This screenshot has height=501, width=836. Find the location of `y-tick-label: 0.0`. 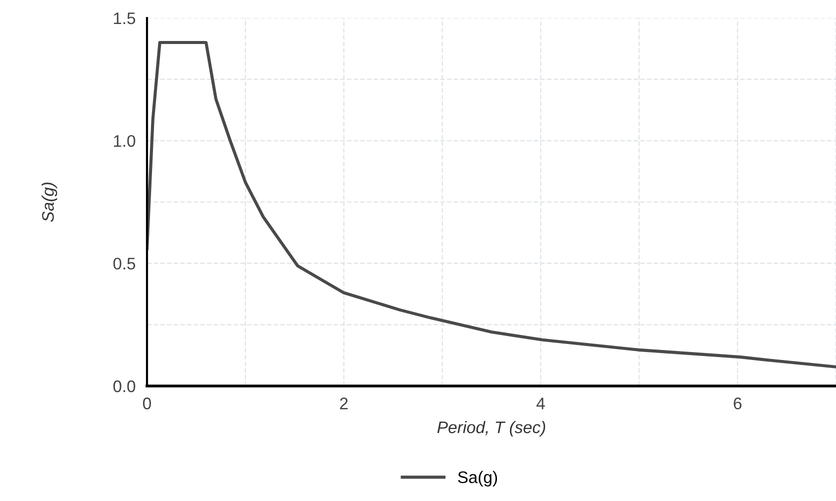

y-tick-label: 0.0 is located at coordinates (124, 386).